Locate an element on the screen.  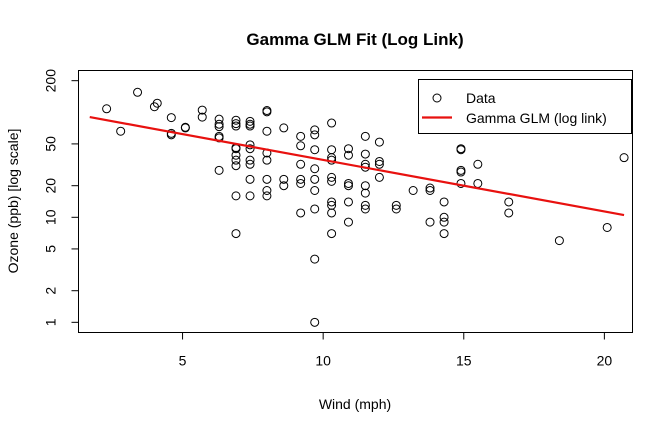
x-tick-label-0: 5 is located at coordinates (183, 361).